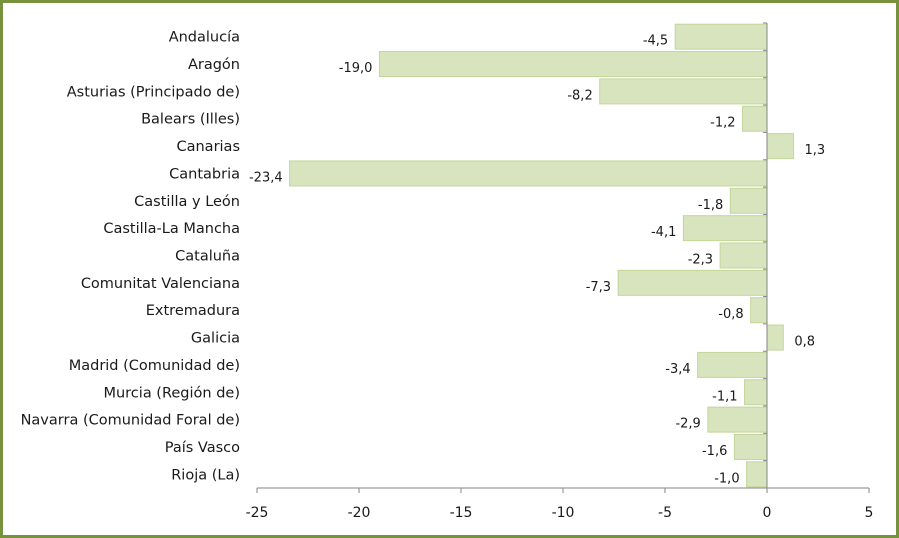  What do you see at coordinates (461, 513) in the screenshot?
I see `x-tick-label-2: -15` at bounding box center [461, 513].